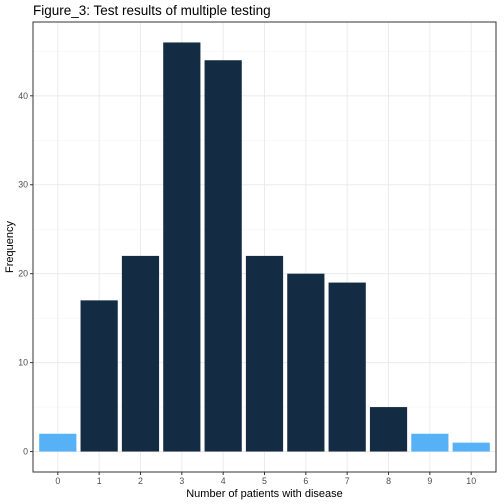  Describe the element at coordinates (181, 481) in the screenshot. I see `x-tick-label: 3` at that location.